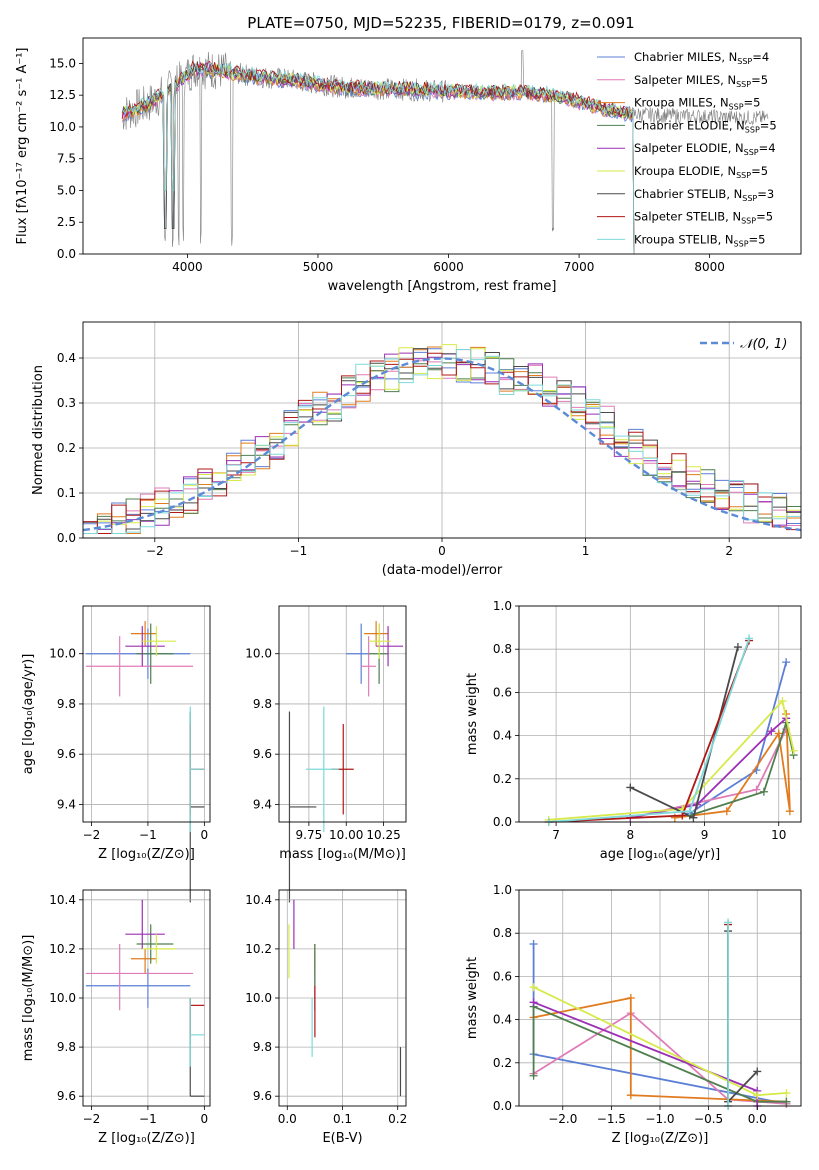 The width and height of the screenshot is (819, 1170). What do you see at coordinates (697, 104) in the screenshot?
I see `legend-label: Kroupa MILES, NSSP=5` at bounding box center [697, 104].